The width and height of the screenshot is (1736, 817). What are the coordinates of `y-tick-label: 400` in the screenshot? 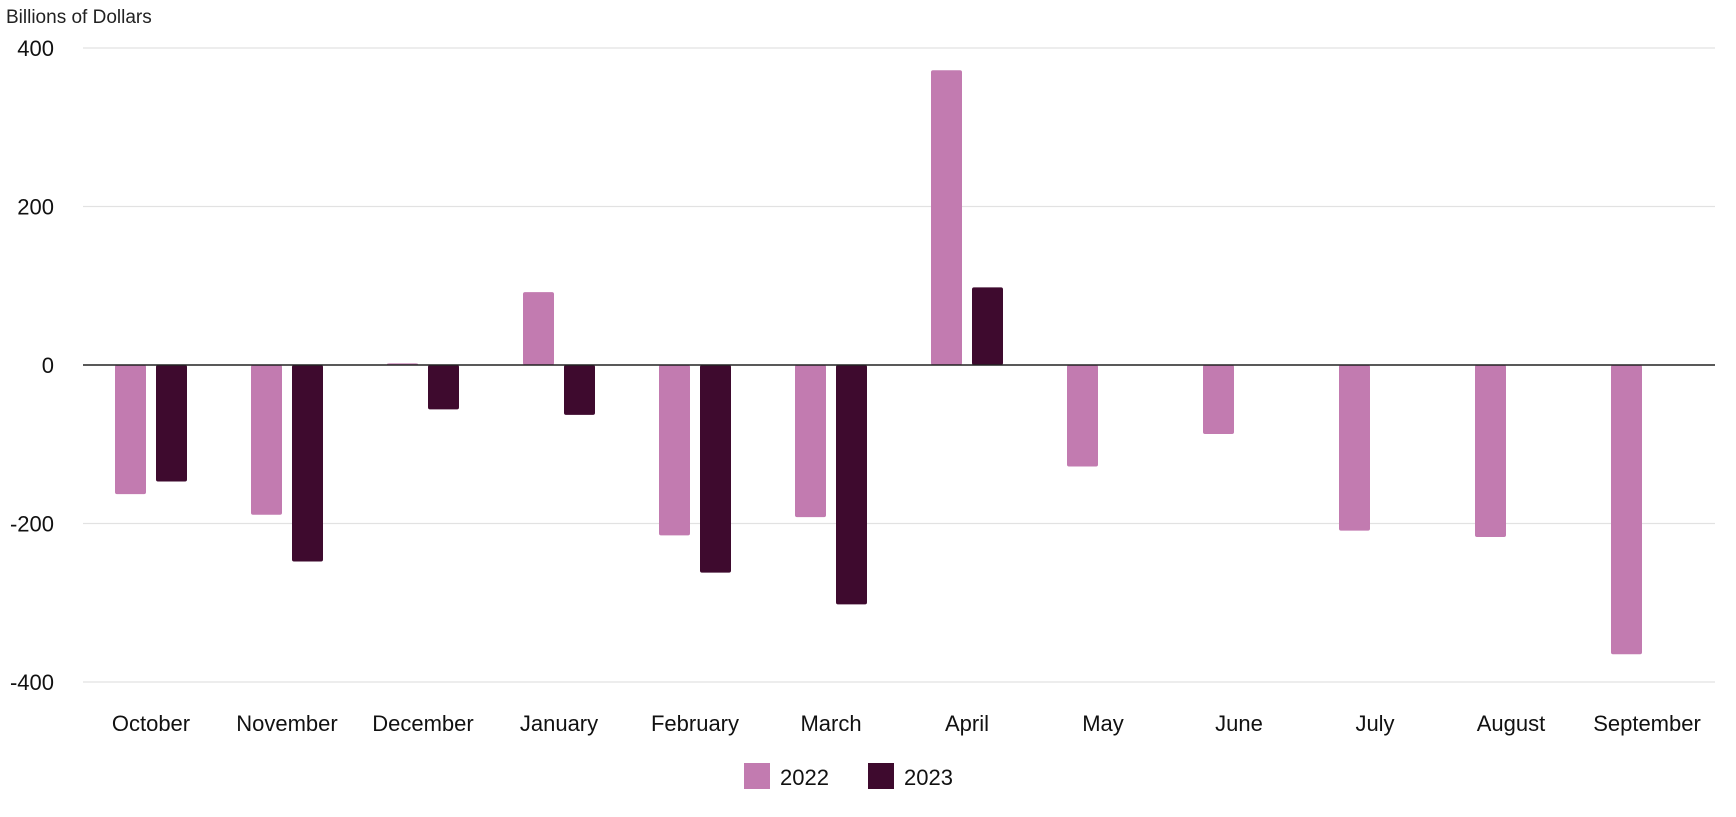 It's located at (35, 48).